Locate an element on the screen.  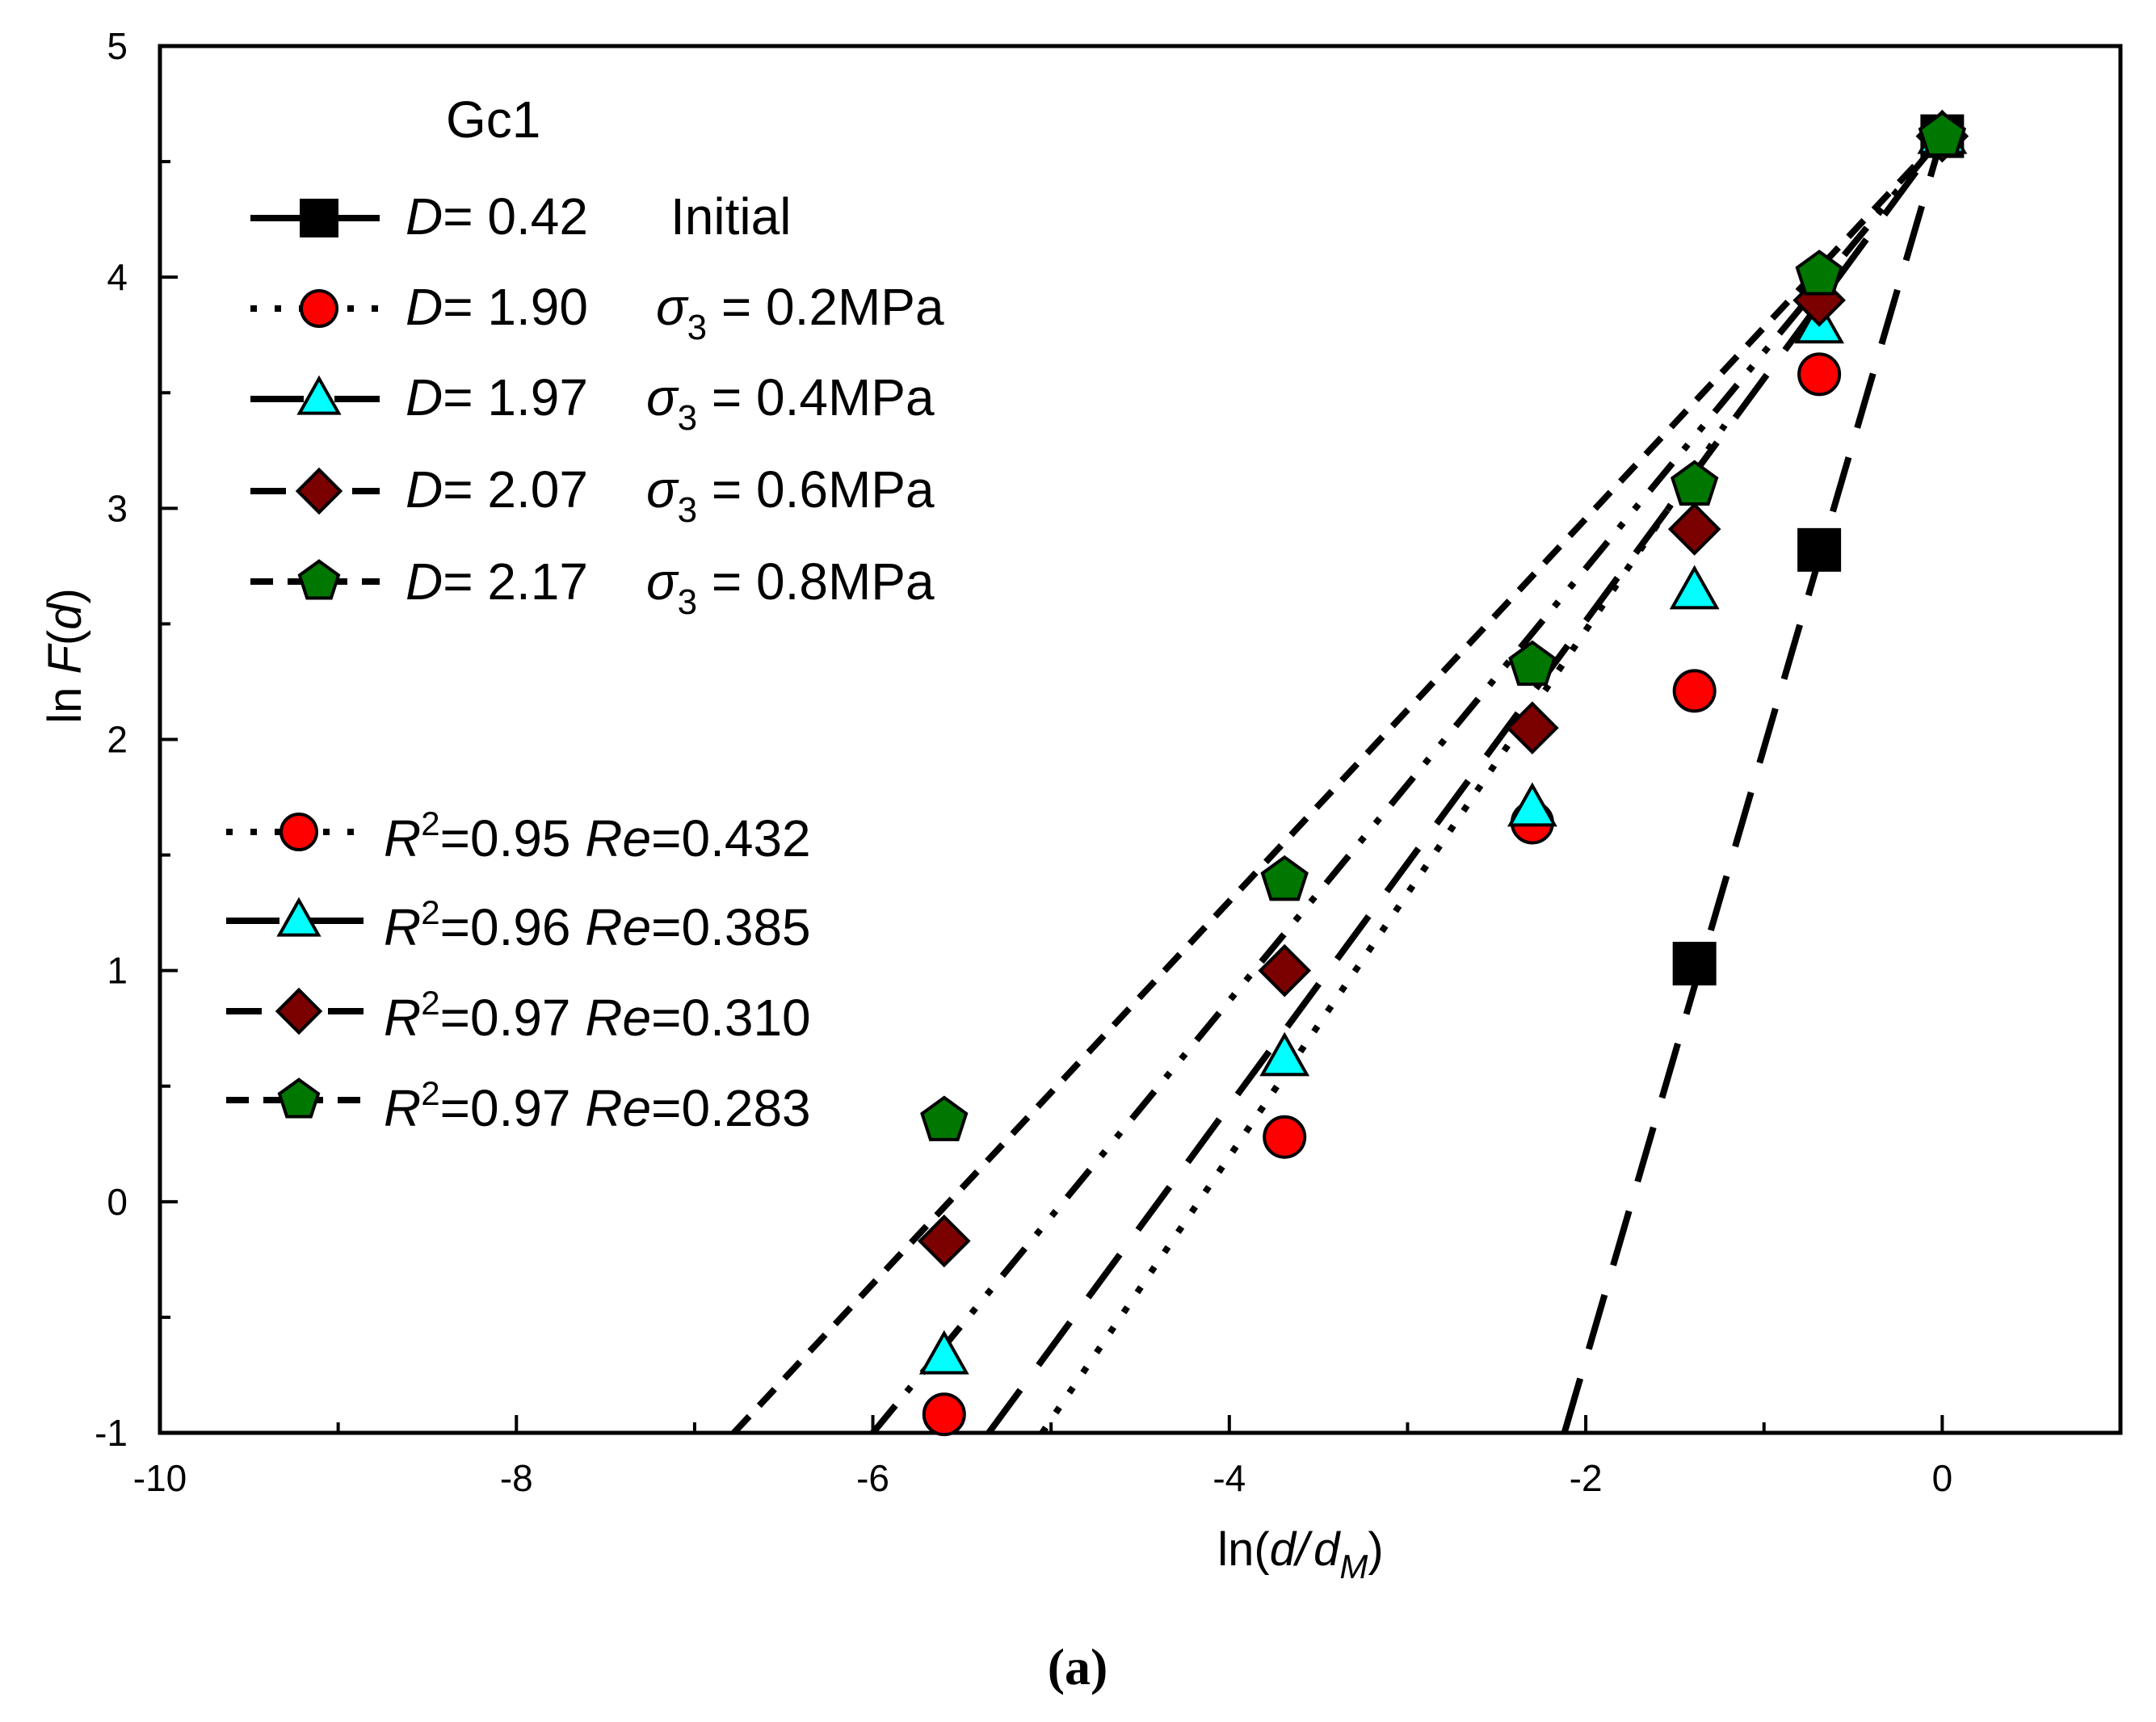
legend-marker-circle is located at coordinates (319, 308).